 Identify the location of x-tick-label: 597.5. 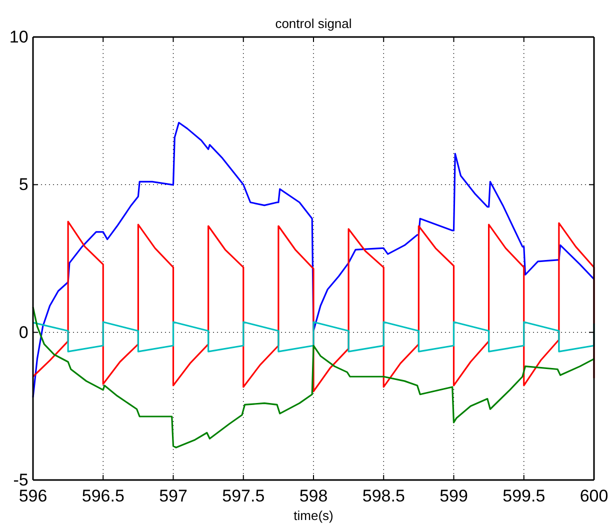
(243, 496).